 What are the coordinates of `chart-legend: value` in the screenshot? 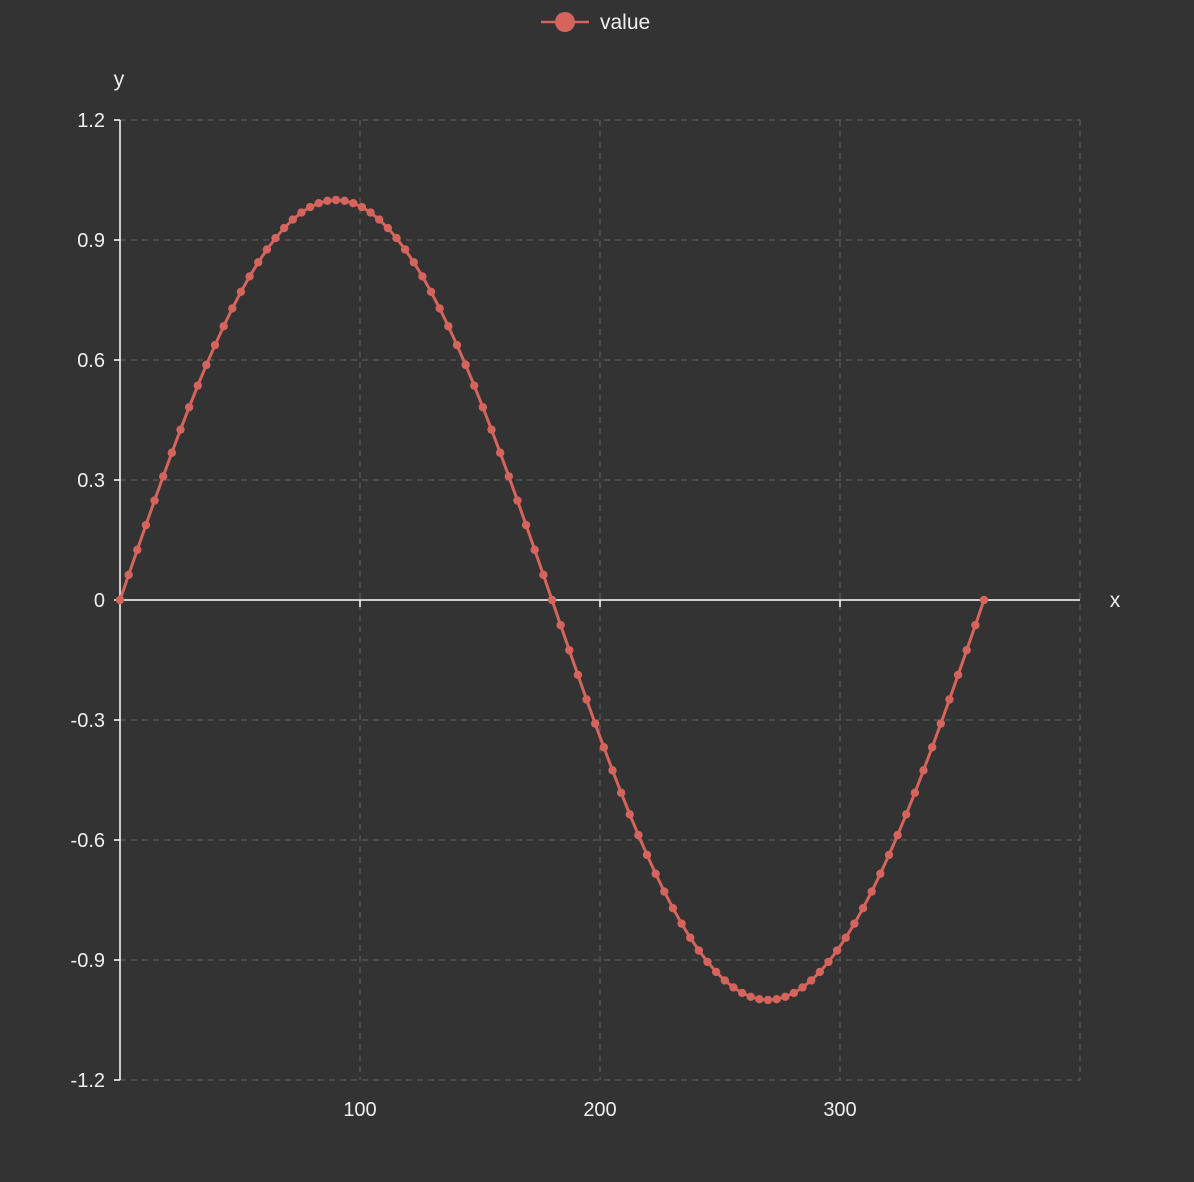 It's located at (595, 22).